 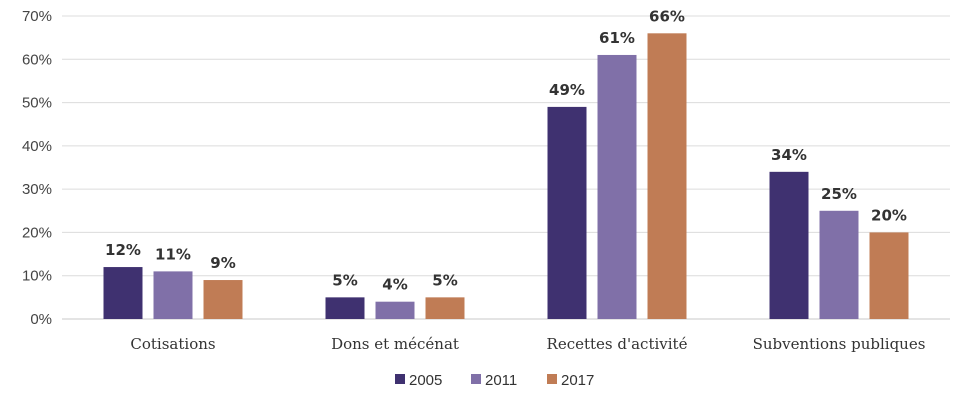 What do you see at coordinates (501, 380) in the screenshot?
I see `legend-label: 2011` at bounding box center [501, 380].